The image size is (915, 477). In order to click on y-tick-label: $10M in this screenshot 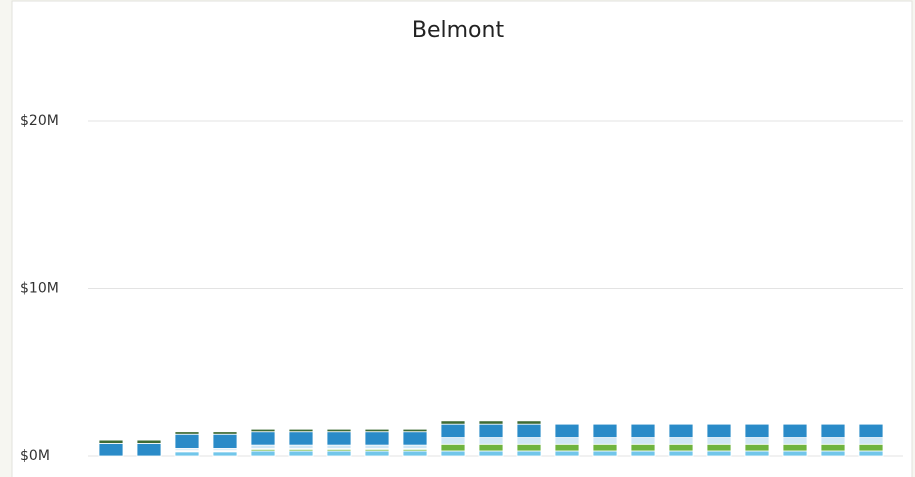, I will do `click(39, 289)`.